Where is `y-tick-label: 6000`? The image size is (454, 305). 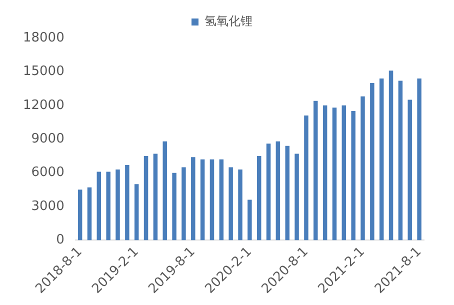 y-tick-label: 6000 is located at coordinates (47, 172).